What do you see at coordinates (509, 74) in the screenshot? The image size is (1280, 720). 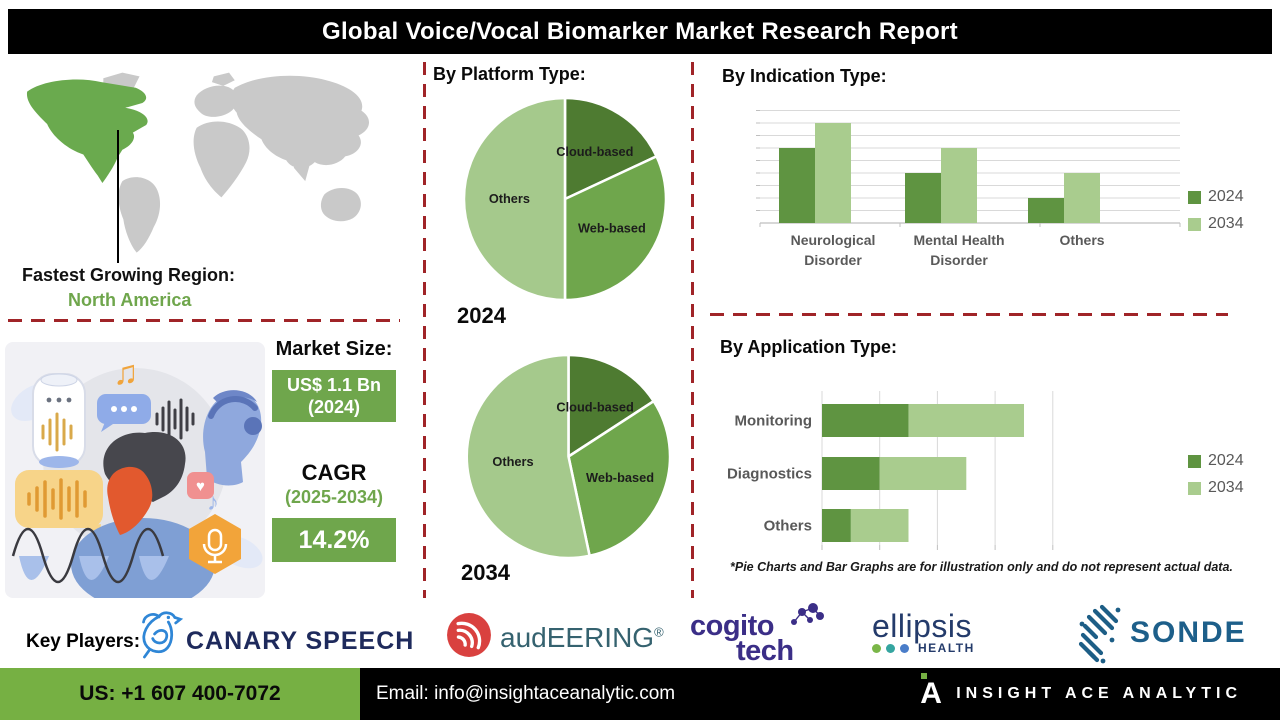 I see `platform-type-title: By Platform Type:` at bounding box center [509, 74].